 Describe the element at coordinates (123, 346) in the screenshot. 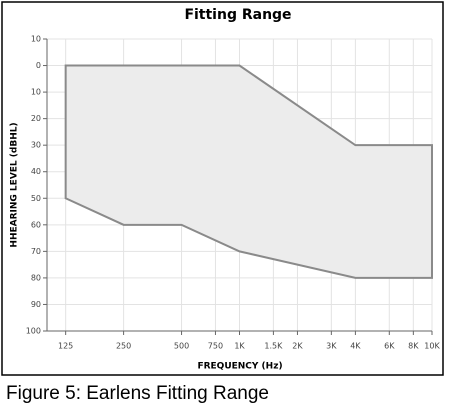

I see `x-tick-label: 250` at that location.